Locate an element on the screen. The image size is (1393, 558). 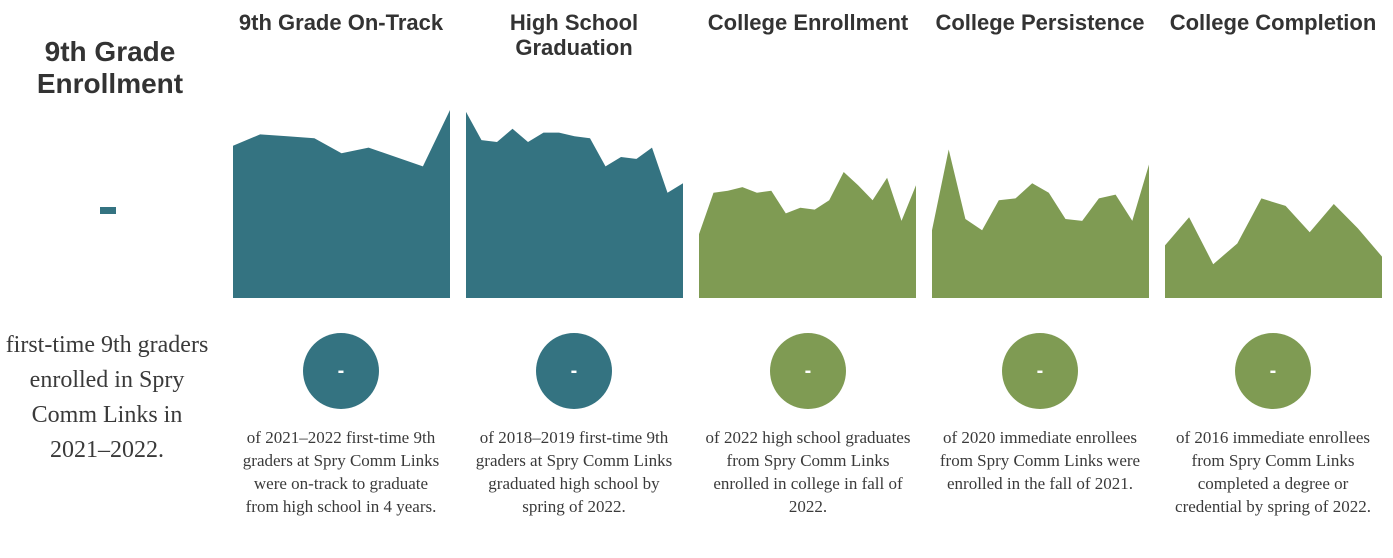
stage-value-circle-3: - is located at coordinates (808, 371).